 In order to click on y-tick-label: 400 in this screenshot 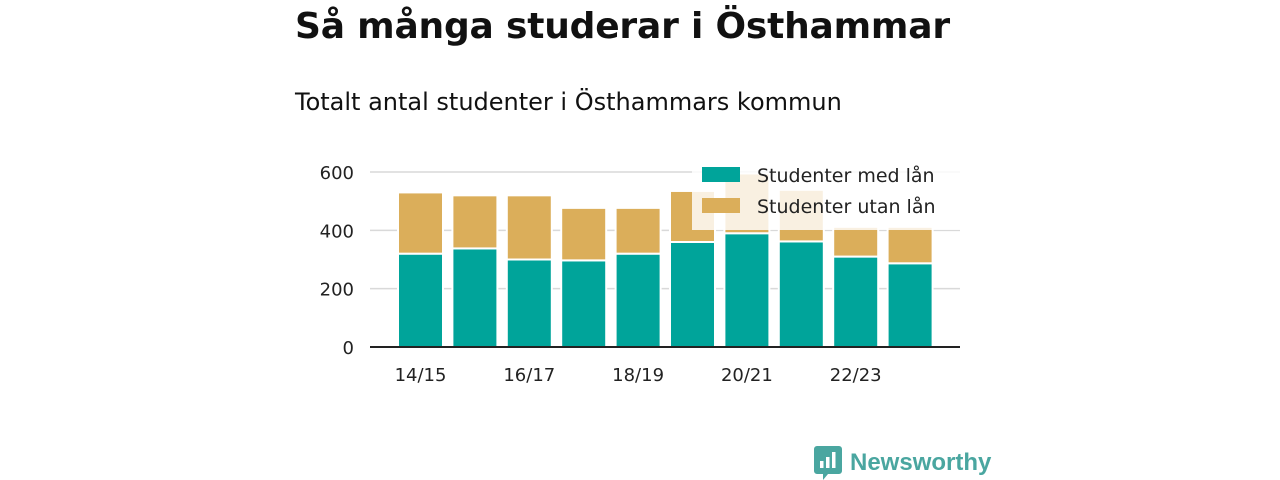, I will do `click(337, 231)`.